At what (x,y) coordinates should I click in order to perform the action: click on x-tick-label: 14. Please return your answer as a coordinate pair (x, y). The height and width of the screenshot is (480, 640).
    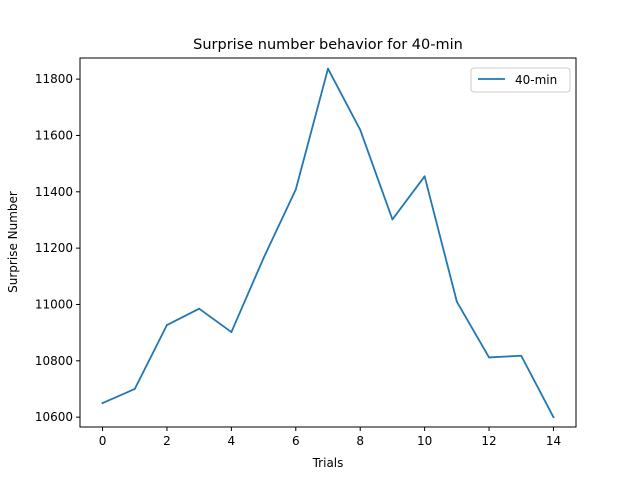
    Looking at the image, I should click on (553, 441).